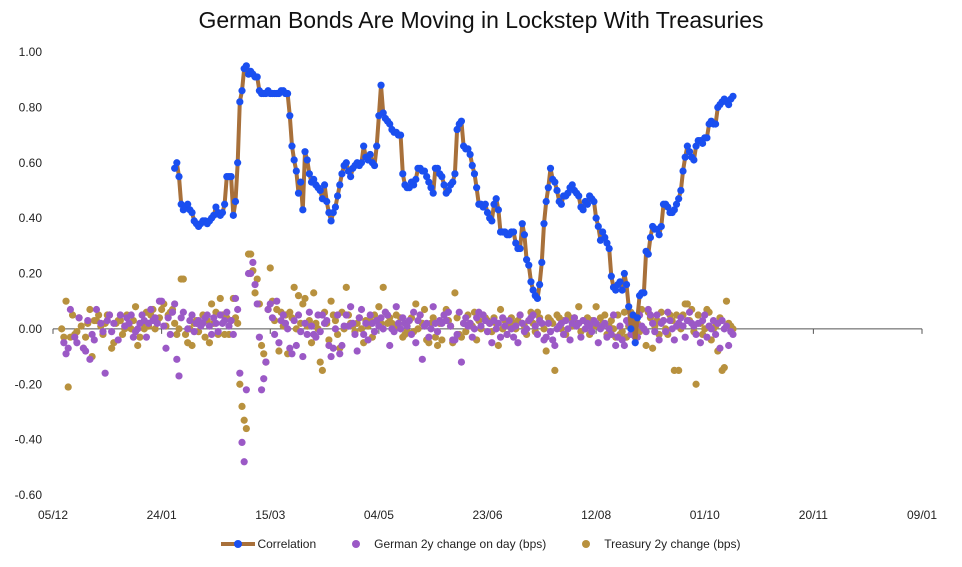  Describe the element at coordinates (813, 515) in the screenshot. I see `x-tick-label: 20/11` at that location.